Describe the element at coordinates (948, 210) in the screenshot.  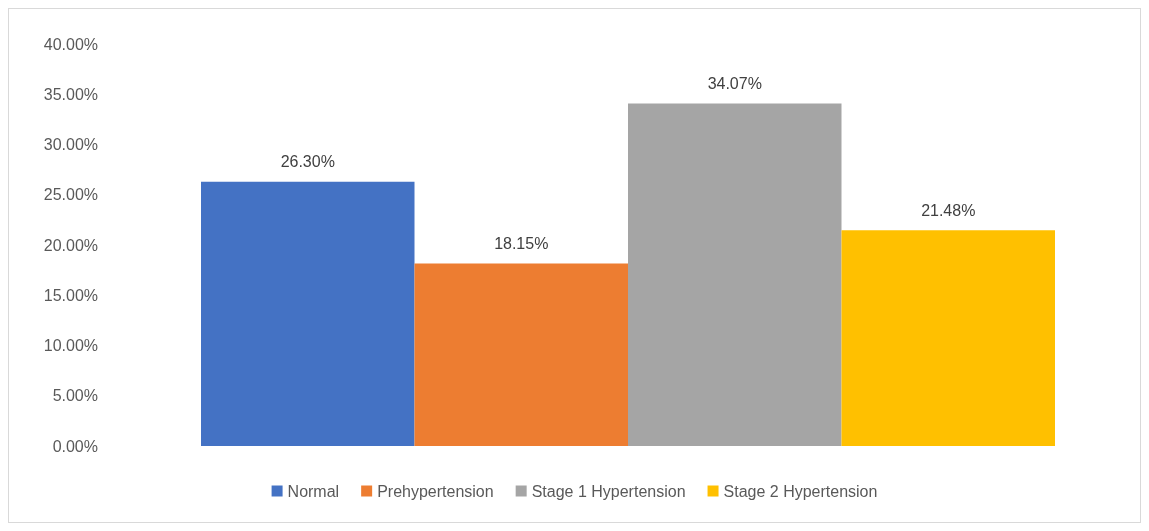
I see `data-label: 21.48%` at that location.